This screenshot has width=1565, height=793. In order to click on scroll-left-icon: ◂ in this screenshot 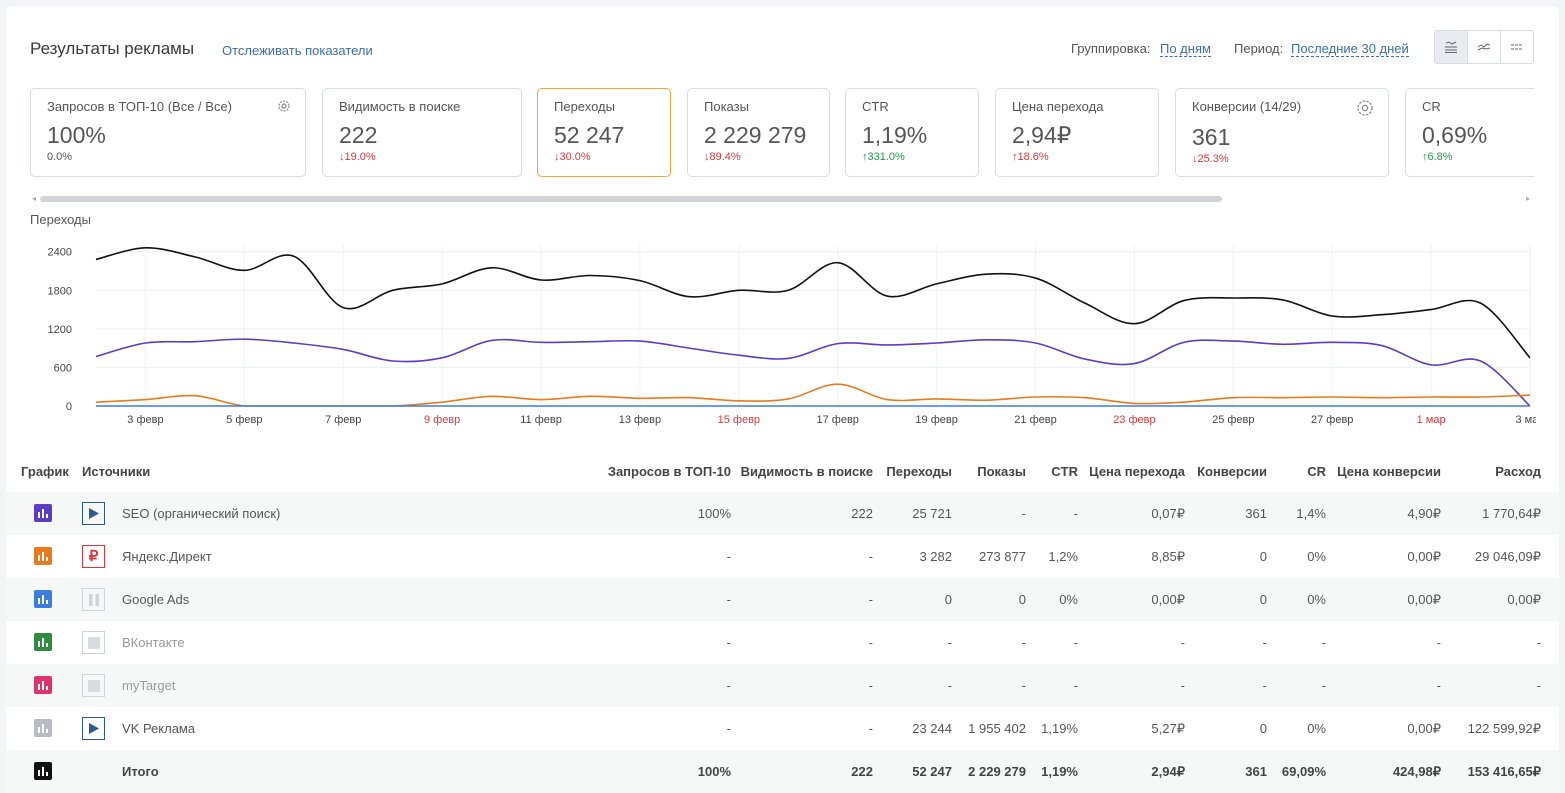, I will do `click(34, 198)`.